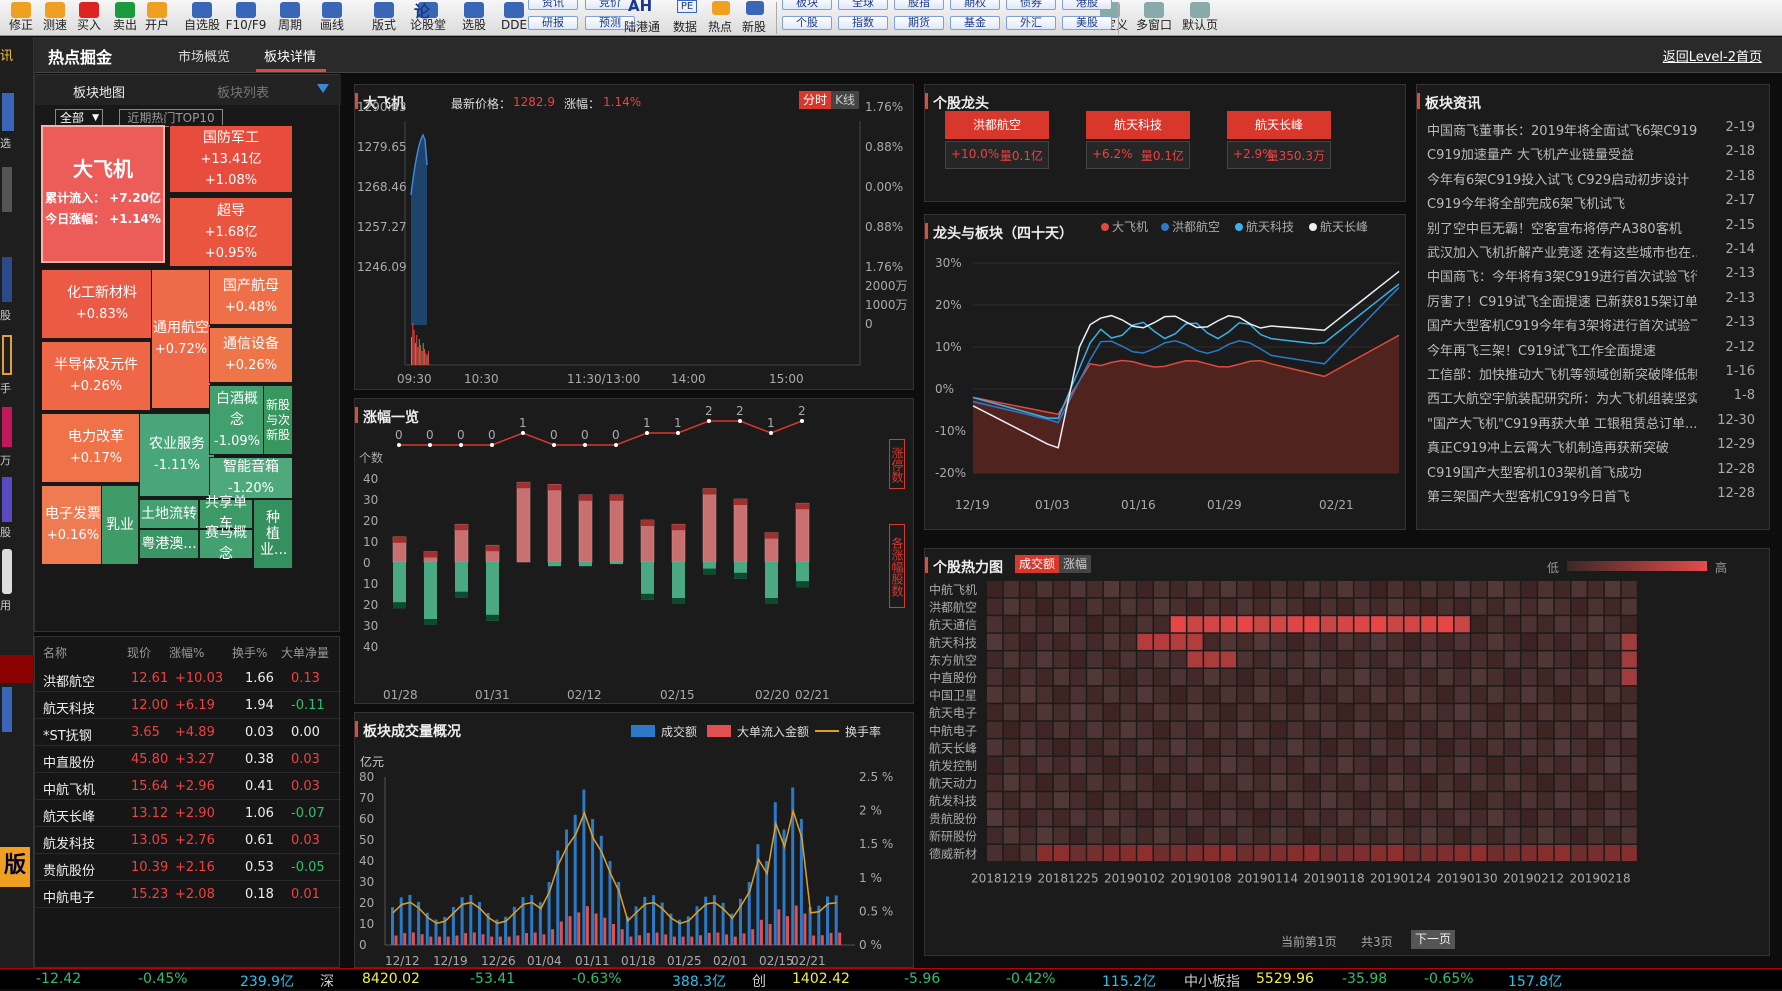 This screenshot has width=1782, height=991. What do you see at coordinates (251, 355) in the screenshot?
I see `sector-tile-6: 通信设备 +0.26%` at bounding box center [251, 355].